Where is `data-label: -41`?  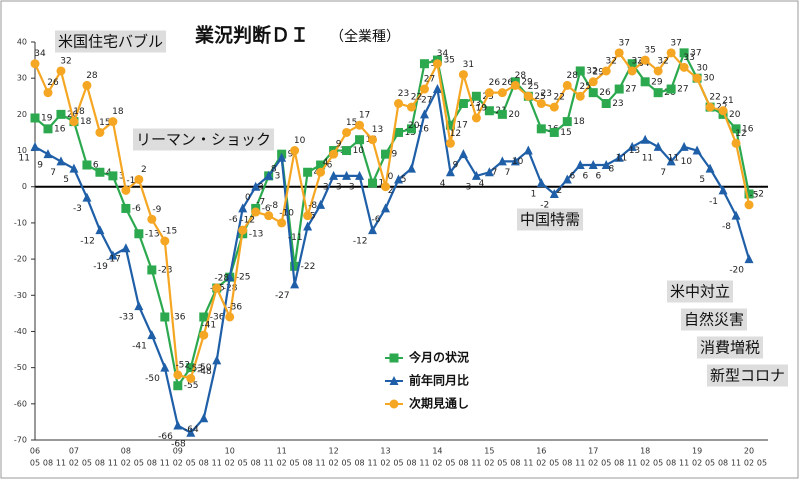 data-label: -41 is located at coordinates (208, 326).